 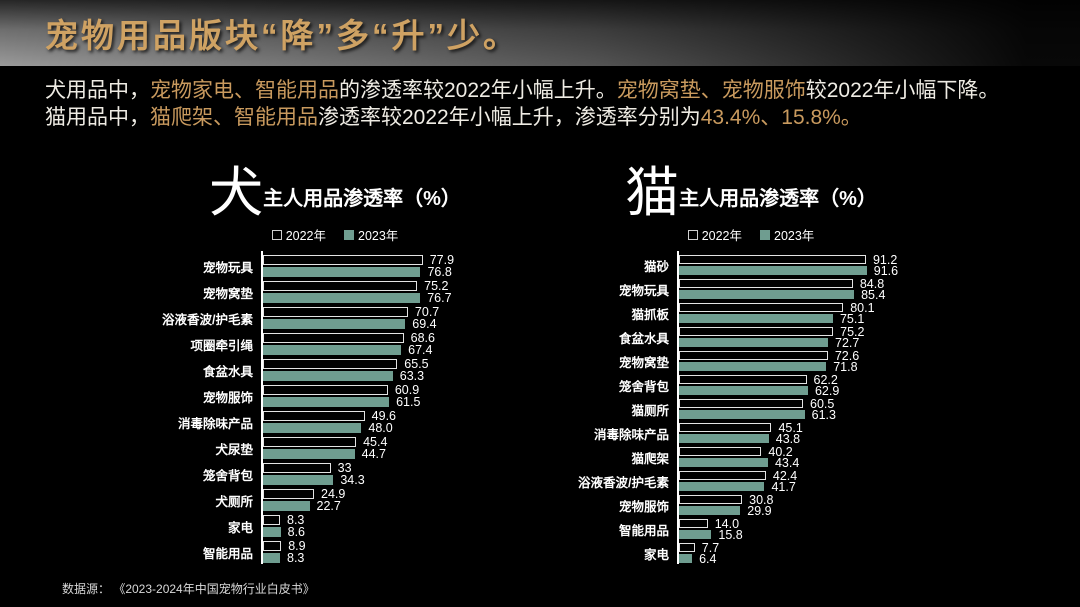 I want to click on axis-line, so click(x=678, y=407).